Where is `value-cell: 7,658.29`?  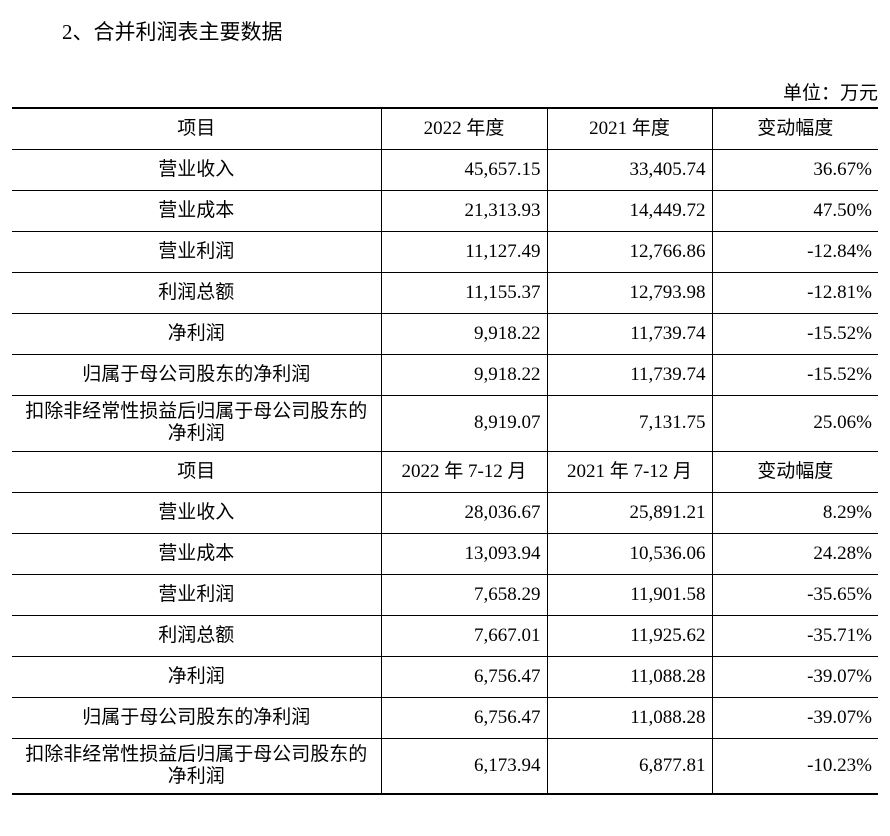 value-cell: 7,658.29 is located at coordinates (464, 594).